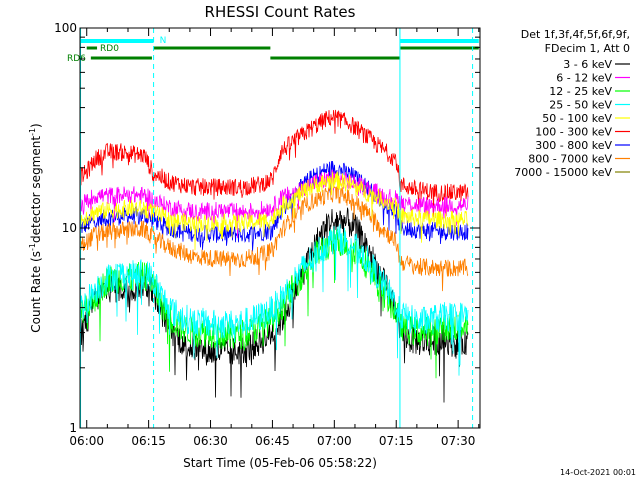 This screenshot has height=480, width=640. Describe the element at coordinates (587, 48) in the screenshot. I see `legend-header-line-2: FDecim 1, Att 0` at that location.